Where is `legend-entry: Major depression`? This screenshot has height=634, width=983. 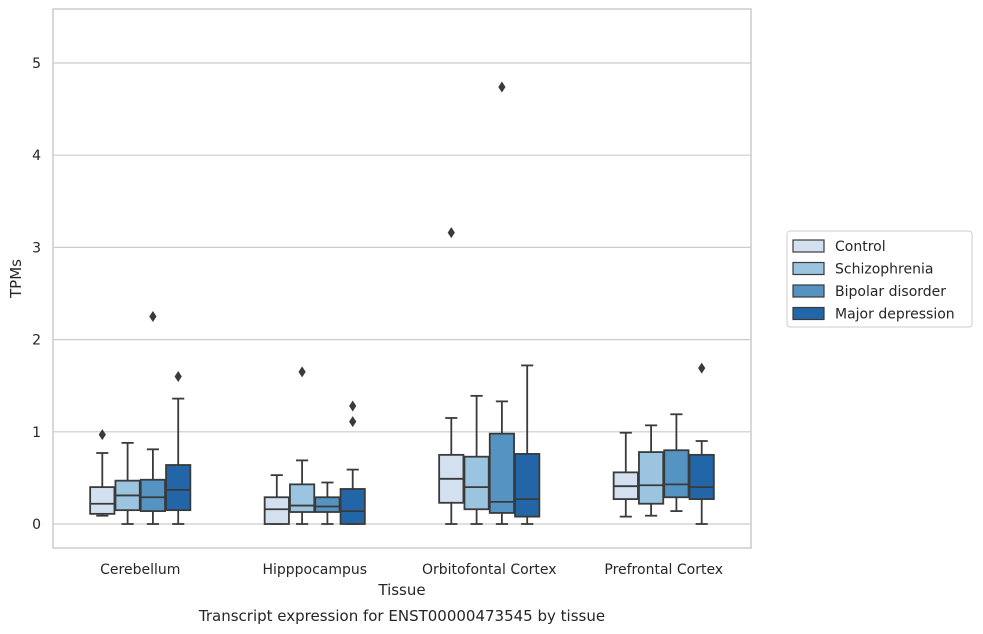
legend-entry: Major depression is located at coordinates (895, 315).